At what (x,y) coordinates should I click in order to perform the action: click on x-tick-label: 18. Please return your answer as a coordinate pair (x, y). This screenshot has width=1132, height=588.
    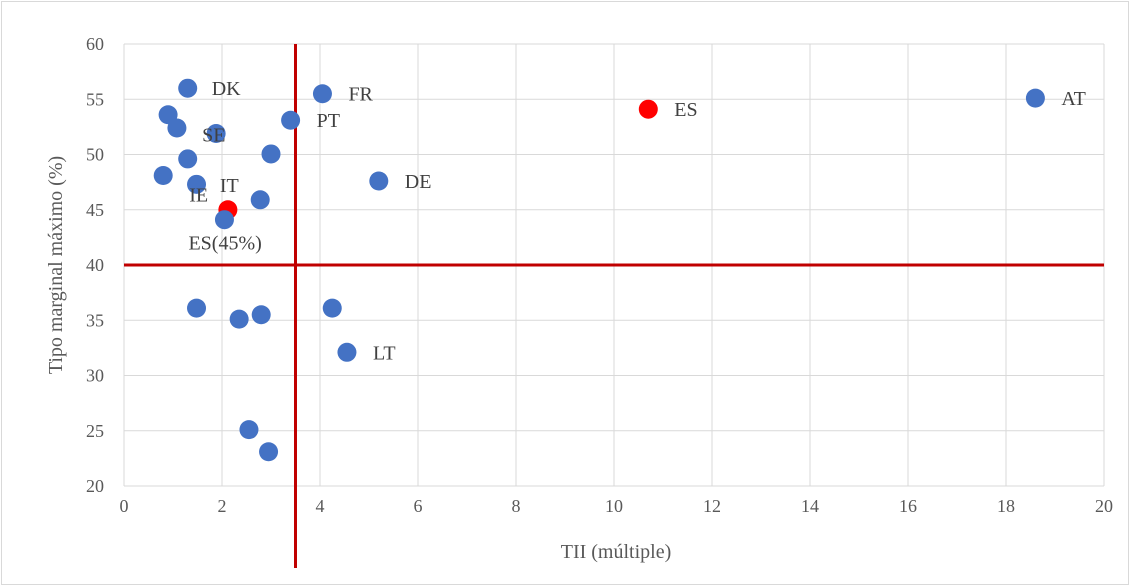
    Looking at the image, I should click on (1006, 506).